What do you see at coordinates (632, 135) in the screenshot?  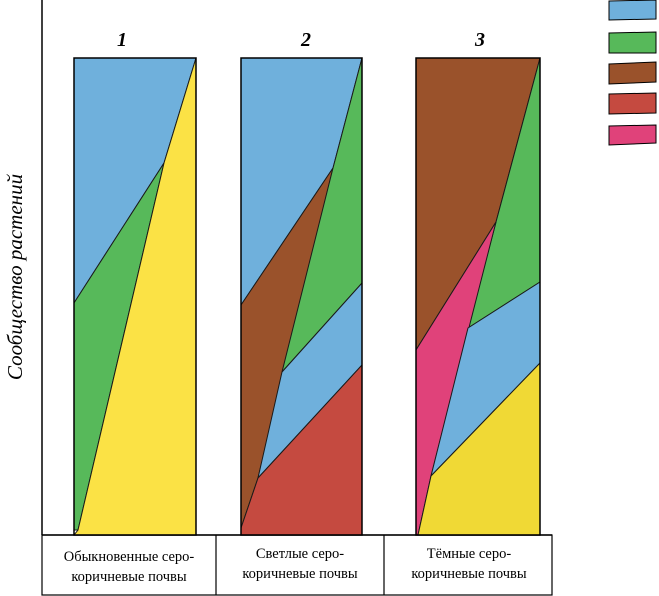 I see `legend-swatch-pink` at bounding box center [632, 135].